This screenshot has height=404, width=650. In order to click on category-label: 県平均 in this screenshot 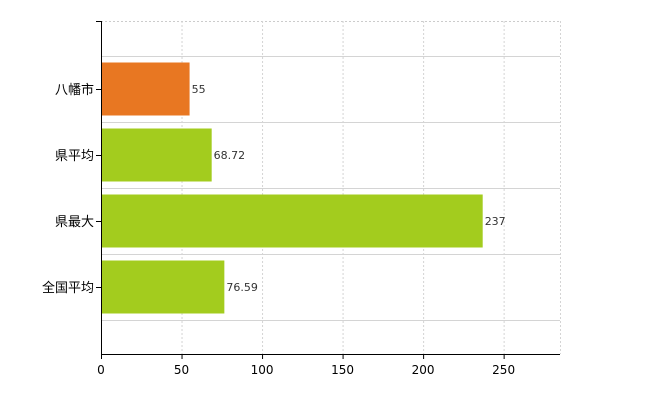, I will do `click(74, 156)`.